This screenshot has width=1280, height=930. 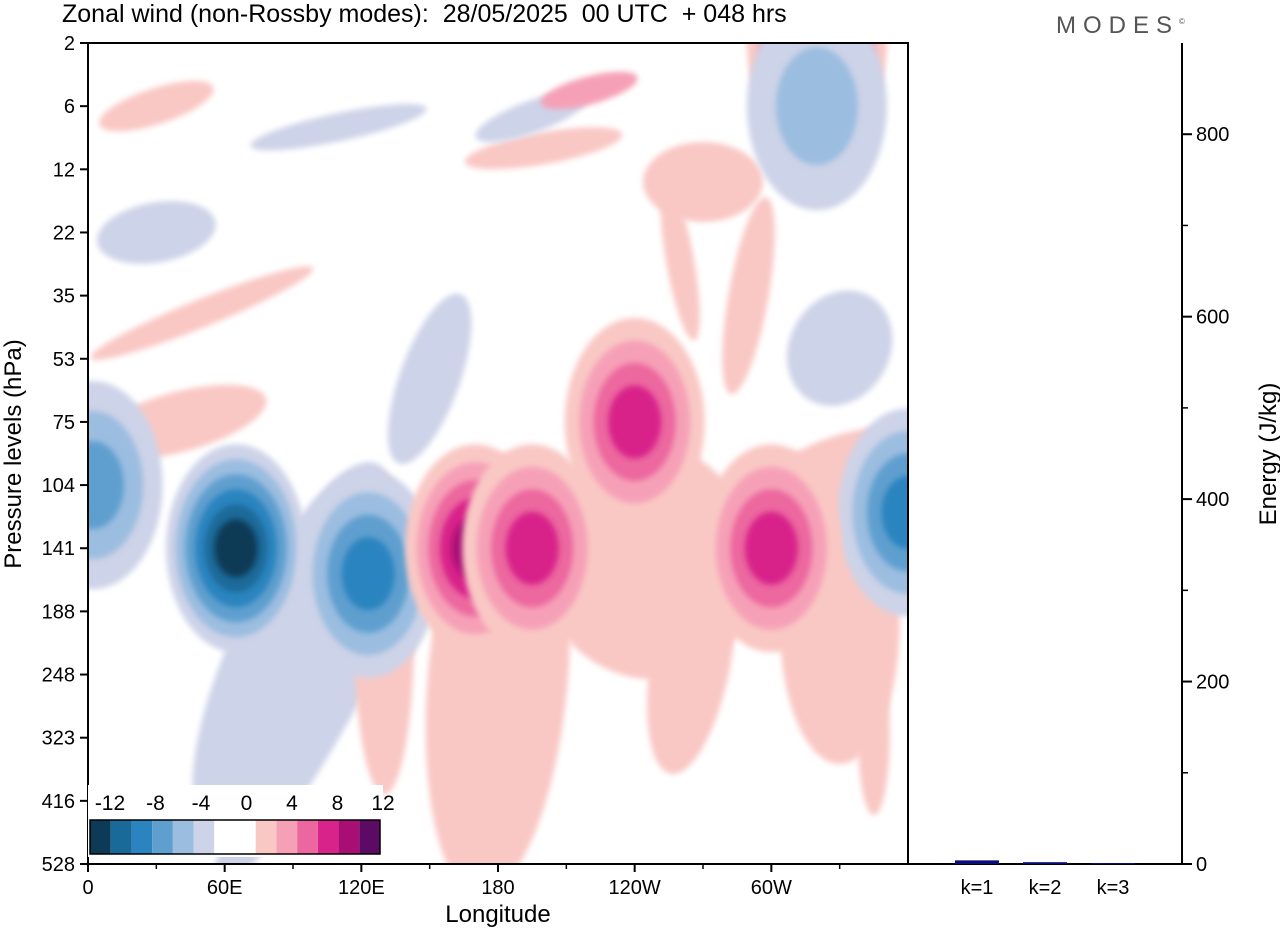 What do you see at coordinates (382, 803) in the screenshot?
I see `colorbar-label: 12` at bounding box center [382, 803].